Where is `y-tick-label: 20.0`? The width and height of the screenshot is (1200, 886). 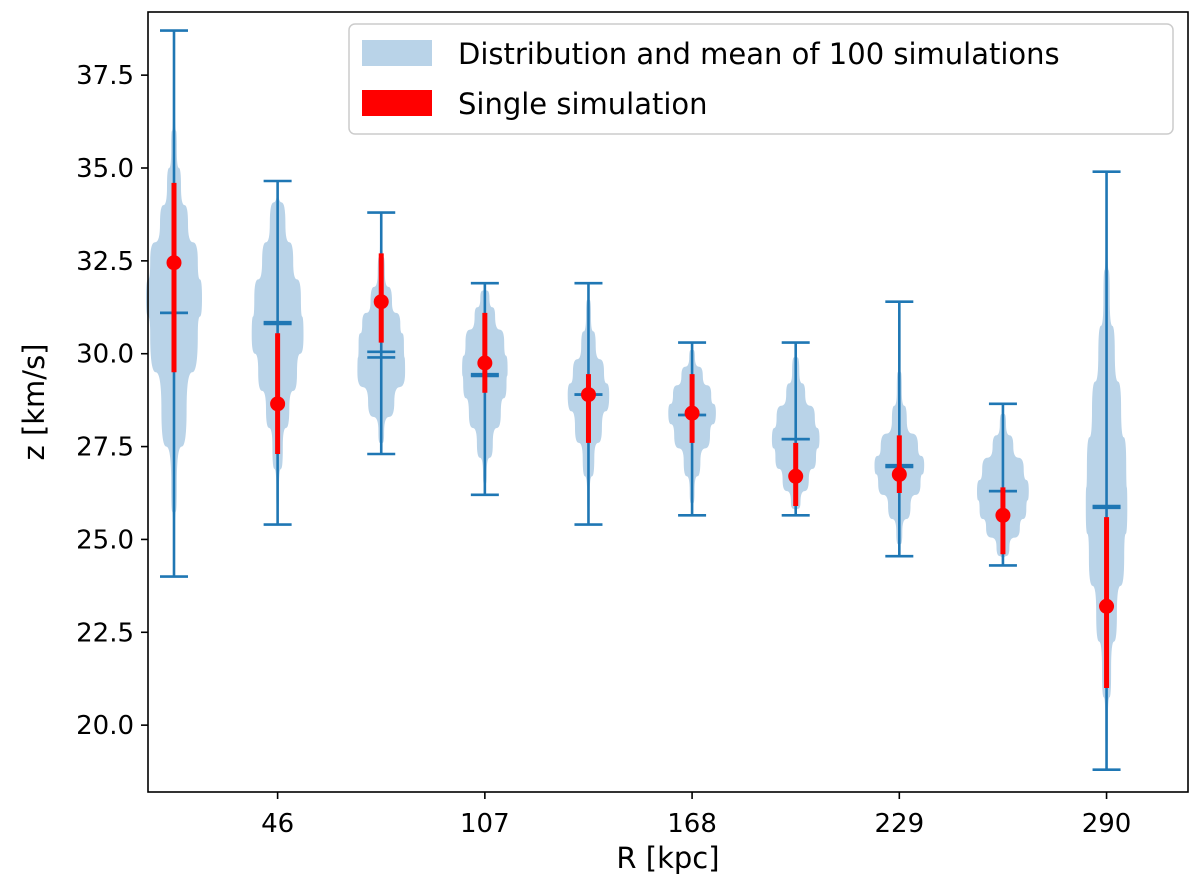
y-tick-label: 20.0 is located at coordinates (105, 726).